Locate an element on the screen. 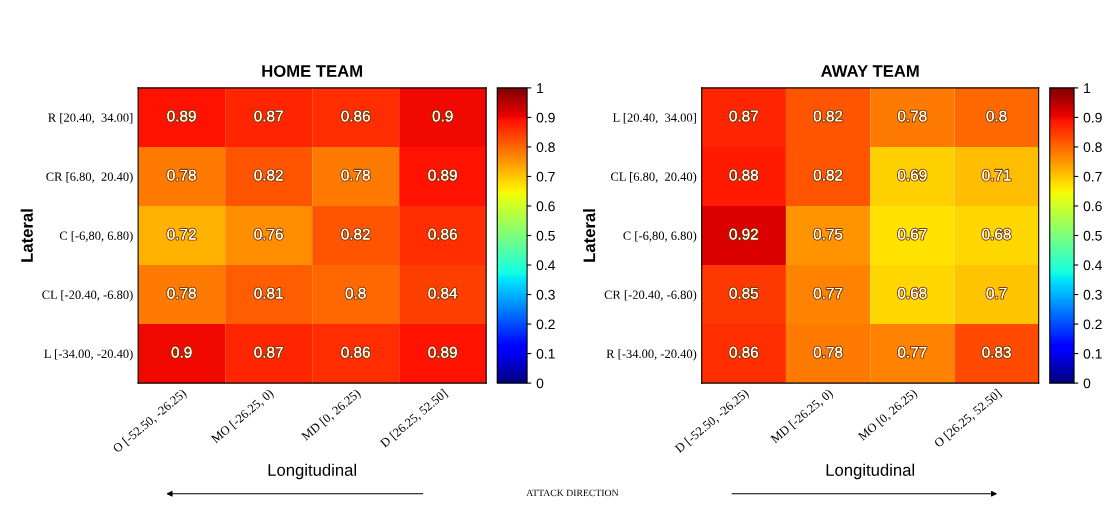  y-tick-label: L [20.40, 34.00] is located at coordinates (654, 118).